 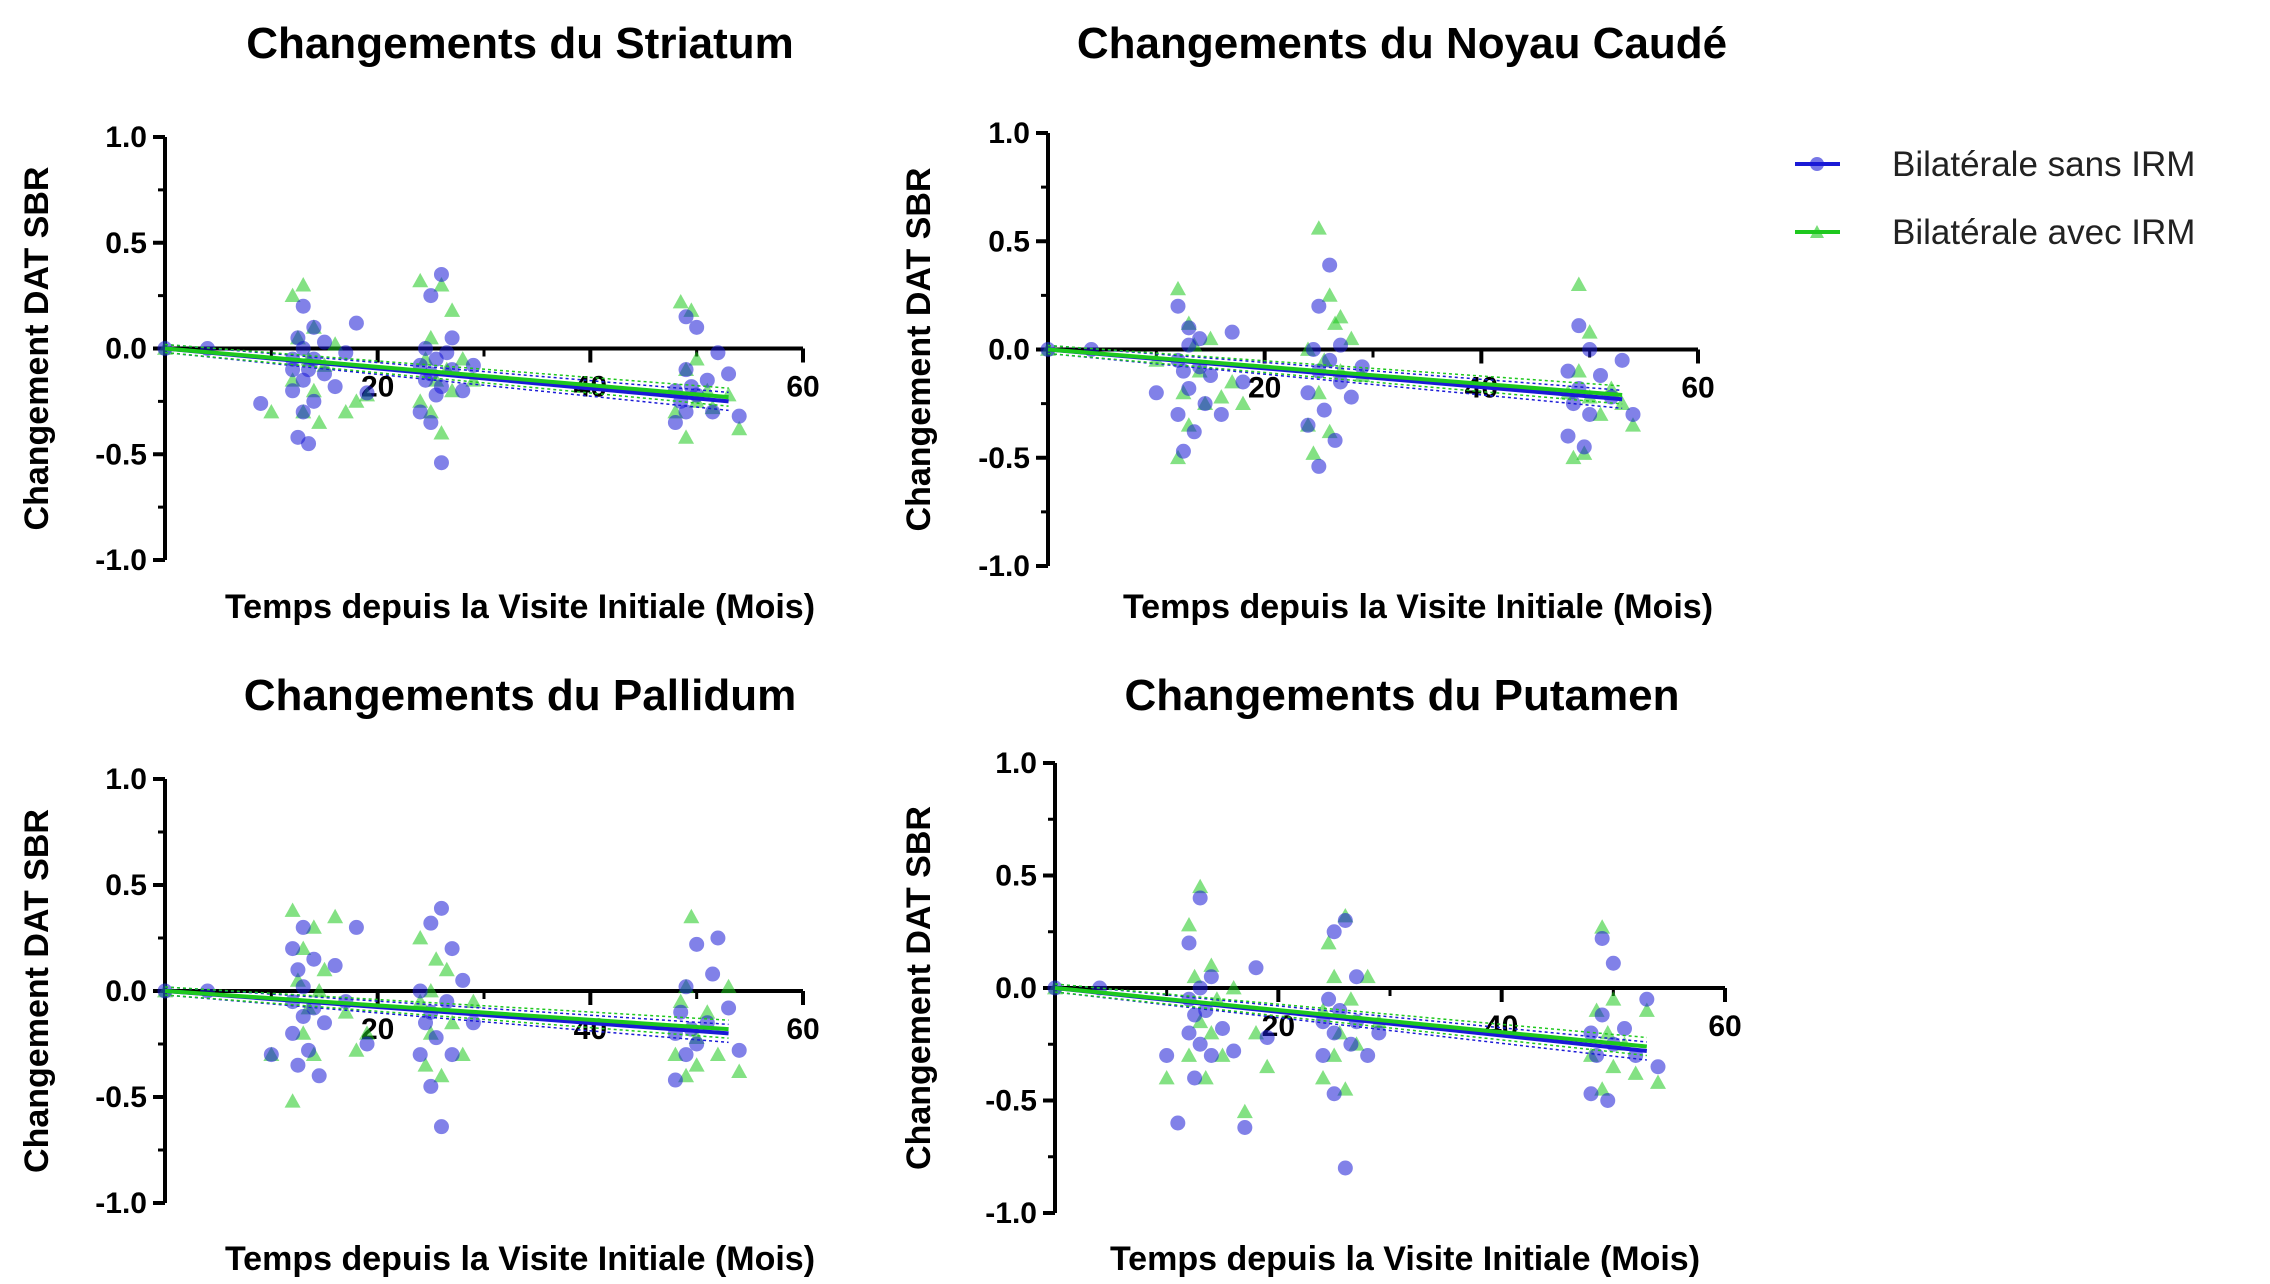 What do you see at coordinates (520, 695) in the screenshot?
I see `chart-title: Changements du Pallidum` at bounding box center [520, 695].